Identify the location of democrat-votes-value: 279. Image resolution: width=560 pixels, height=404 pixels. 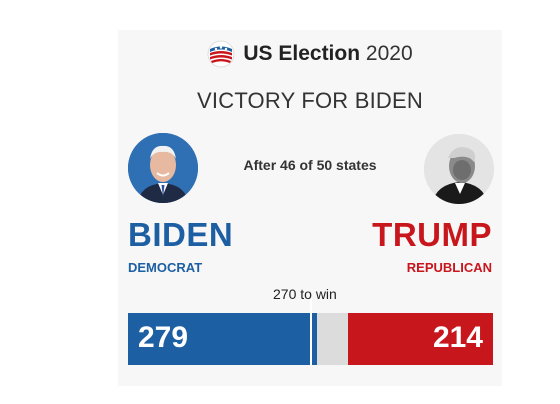
(163, 337).